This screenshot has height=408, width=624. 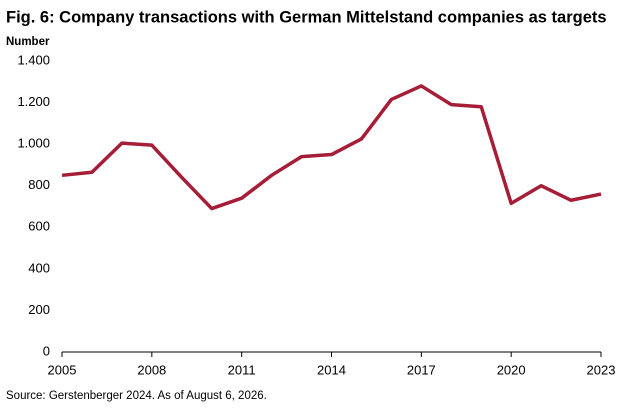 I want to click on y-axis-label: Number, so click(x=28, y=42).